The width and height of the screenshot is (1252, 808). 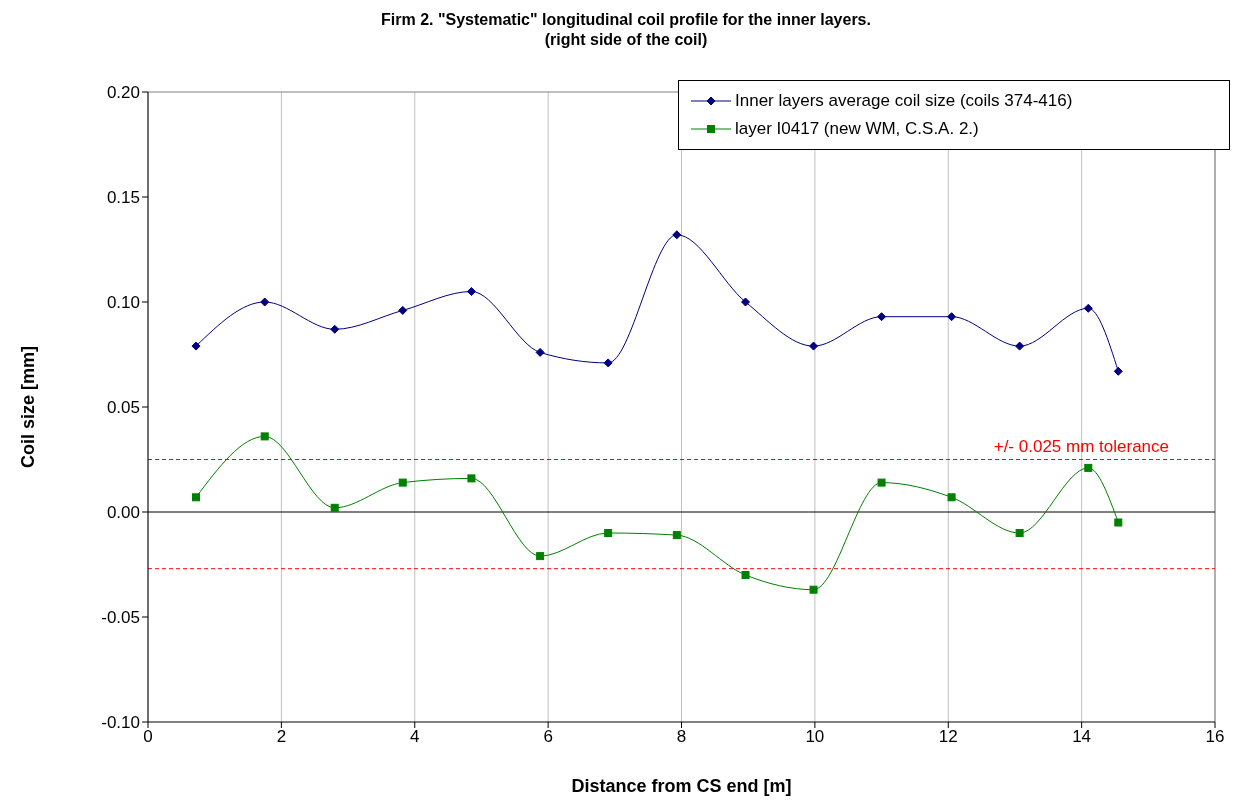 I want to click on y-tick-label: -0.10, so click(x=120, y=723).